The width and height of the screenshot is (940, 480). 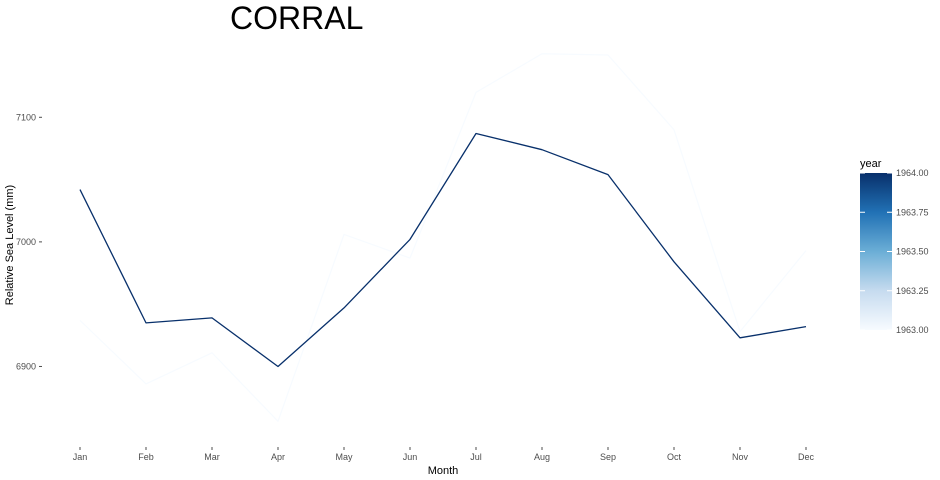 What do you see at coordinates (876, 251) in the screenshot?
I see `legend-colorbar` at bounding box center [876, 251].